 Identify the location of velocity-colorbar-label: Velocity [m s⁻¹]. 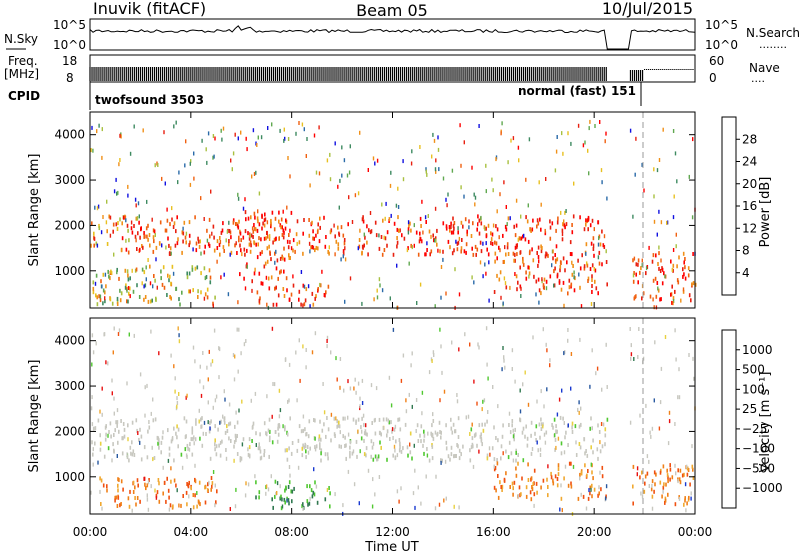
(765, 422).